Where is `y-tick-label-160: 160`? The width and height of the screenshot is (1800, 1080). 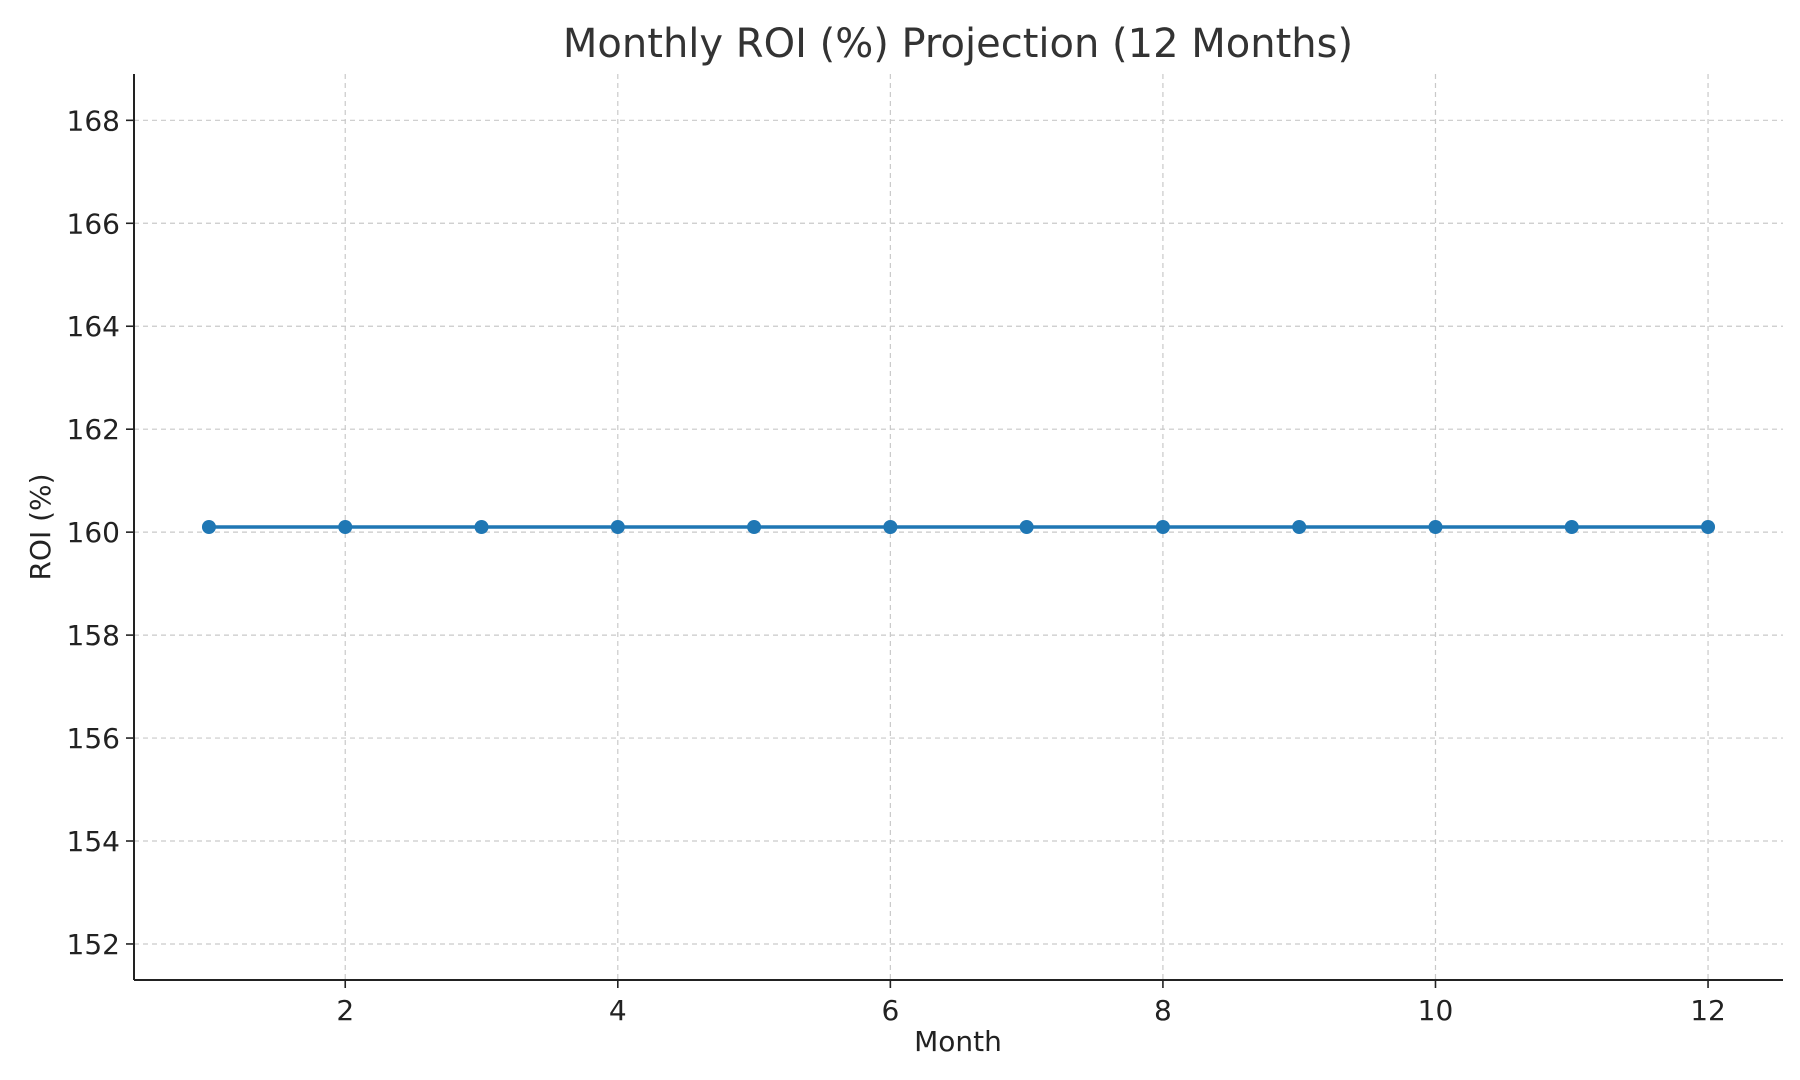
y-tick-label-160: 160 is located at coordinates (93, 532).